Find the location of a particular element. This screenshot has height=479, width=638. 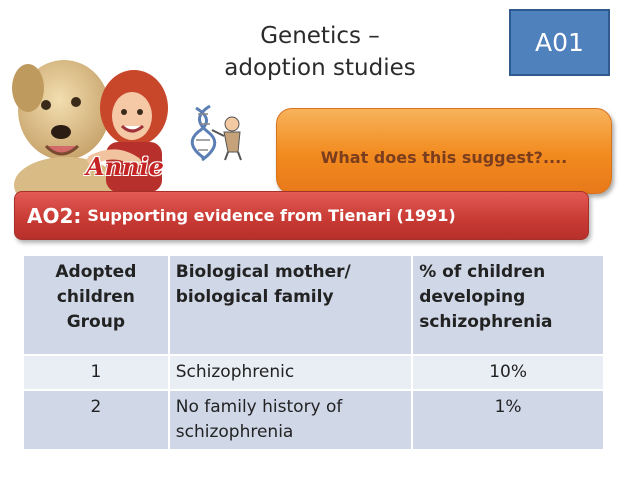

table-cell: No family history of schizophrenia is located at coordinates (290, 420).